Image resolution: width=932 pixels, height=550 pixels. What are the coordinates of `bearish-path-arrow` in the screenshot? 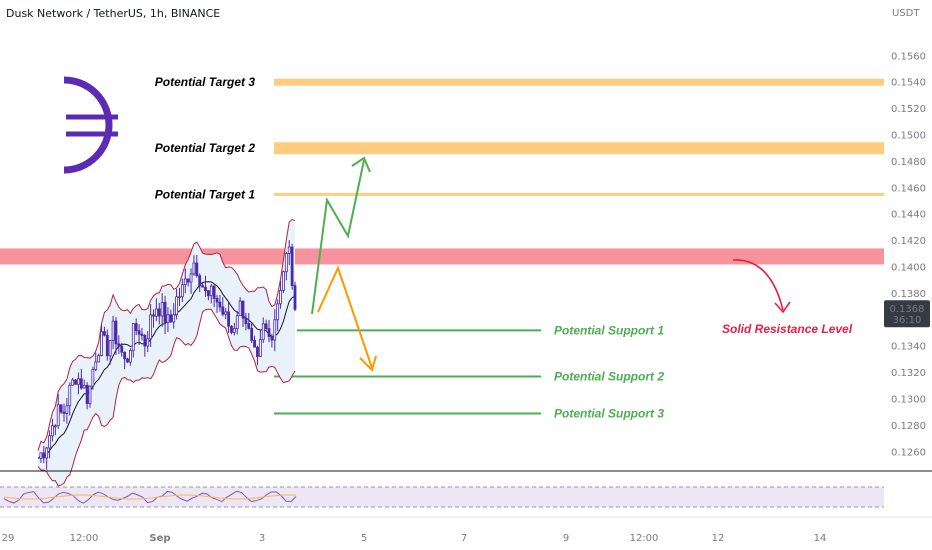 It's located at (345, 317).